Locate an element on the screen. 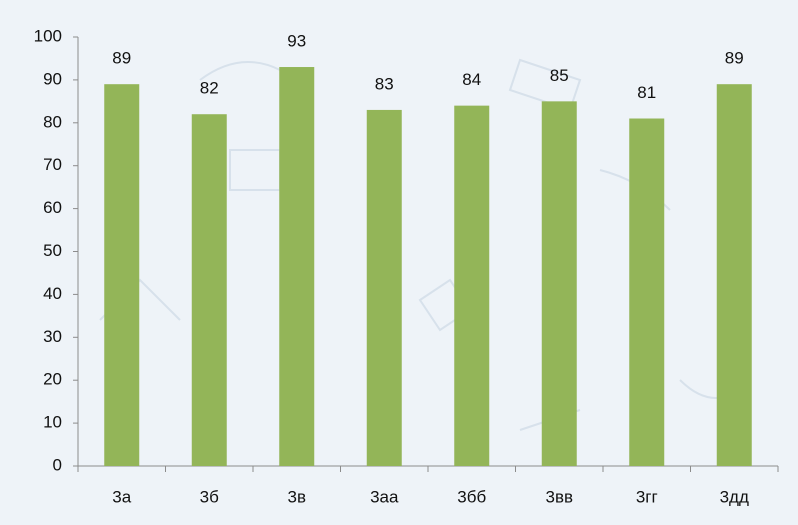 This screenshot has width=798, height=525. y-tick-label: 40 is located at coordinates (52, 293).